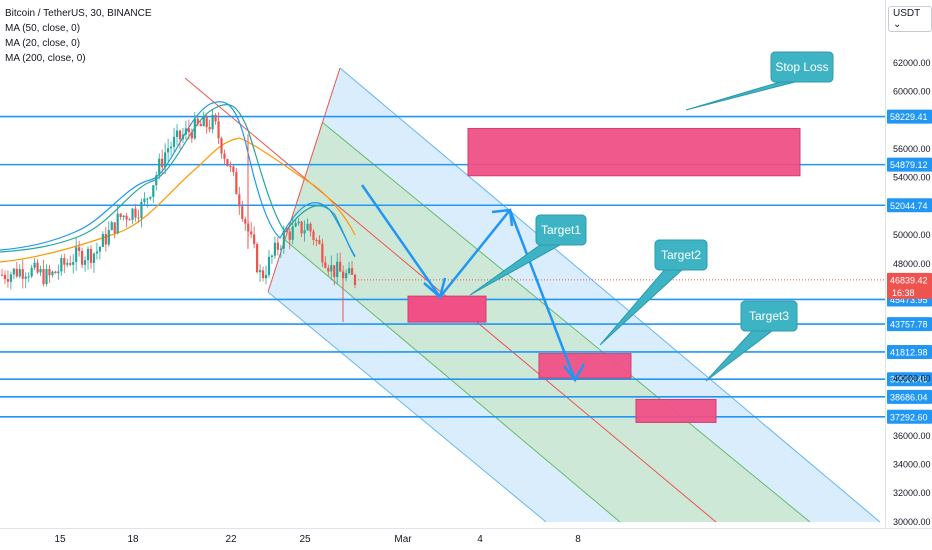 The image size is (932, 550). I want to click on price-tick: 40000.00, so click(912, 378).